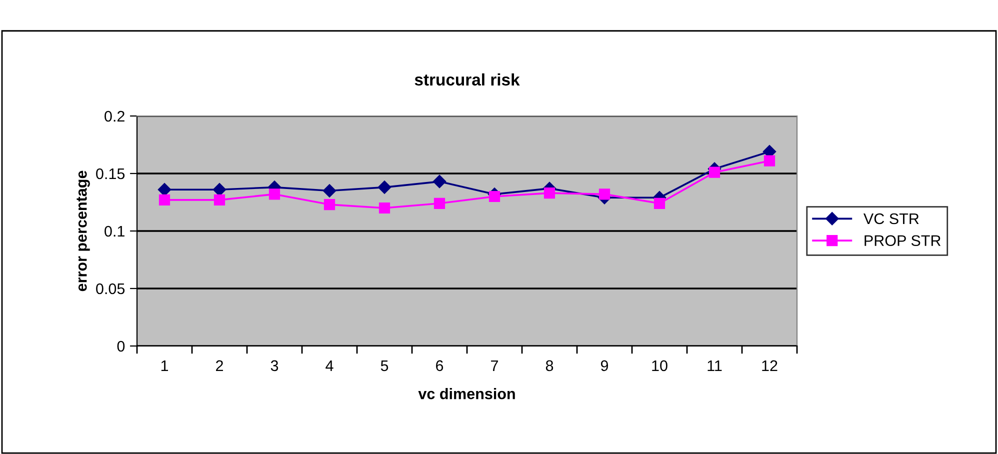 The image size is (998, 454). I want to click on x-tick-label: 8, so click(550, 366).